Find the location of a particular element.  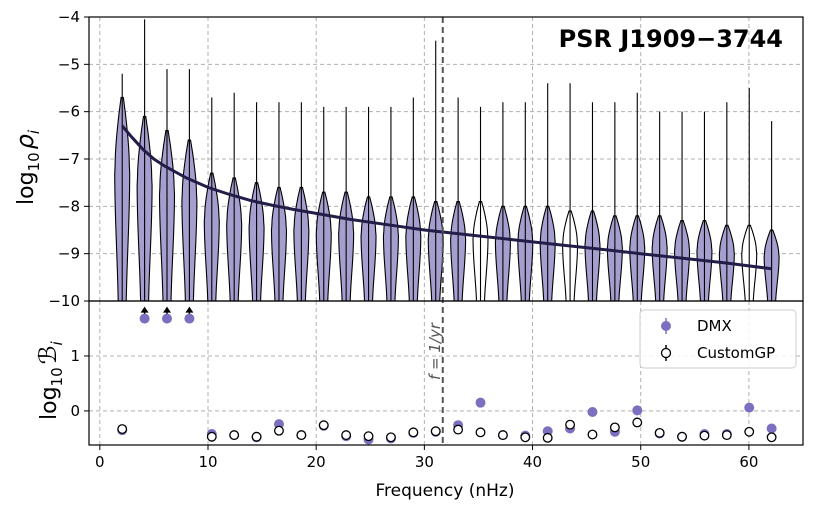

legend: DMX CustomGP is located at coordinates (718, 339).